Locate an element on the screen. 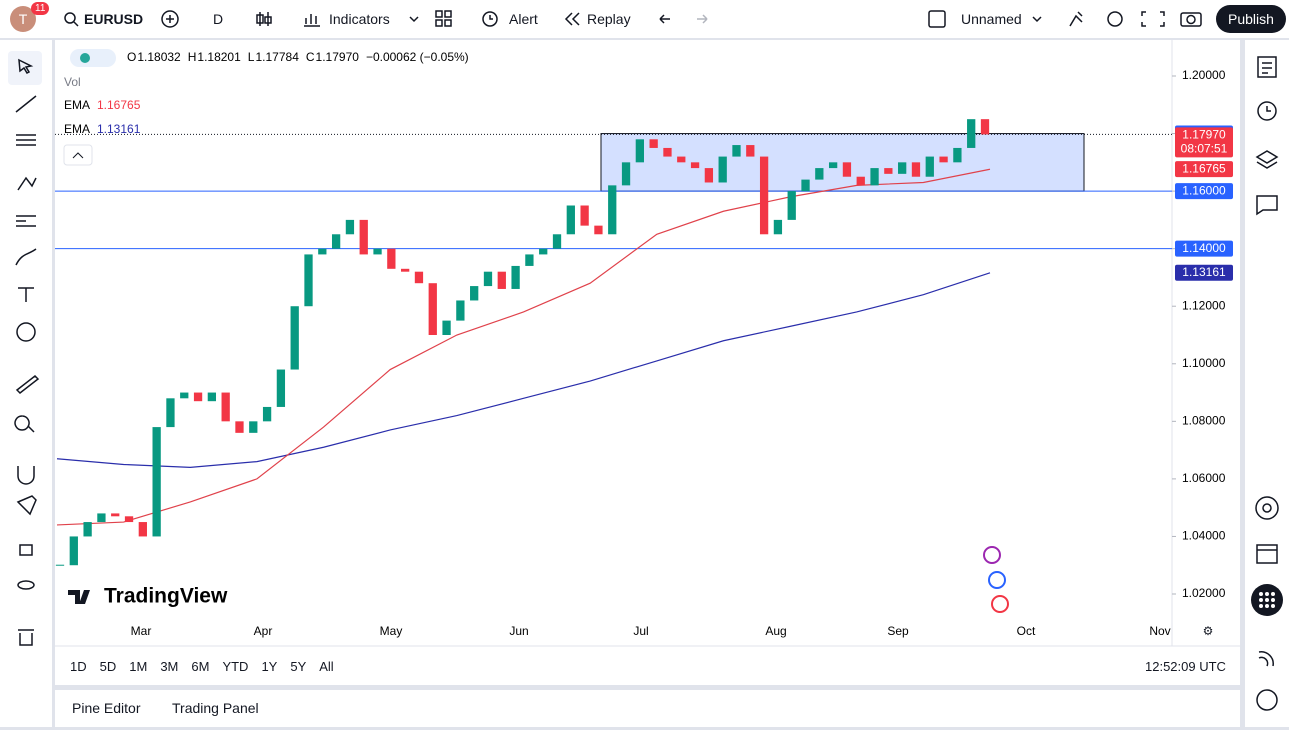 The height and width of the screenshot is (730, 1289). price-tag-label: 1.16765 is located at coordinates (1204, 168).